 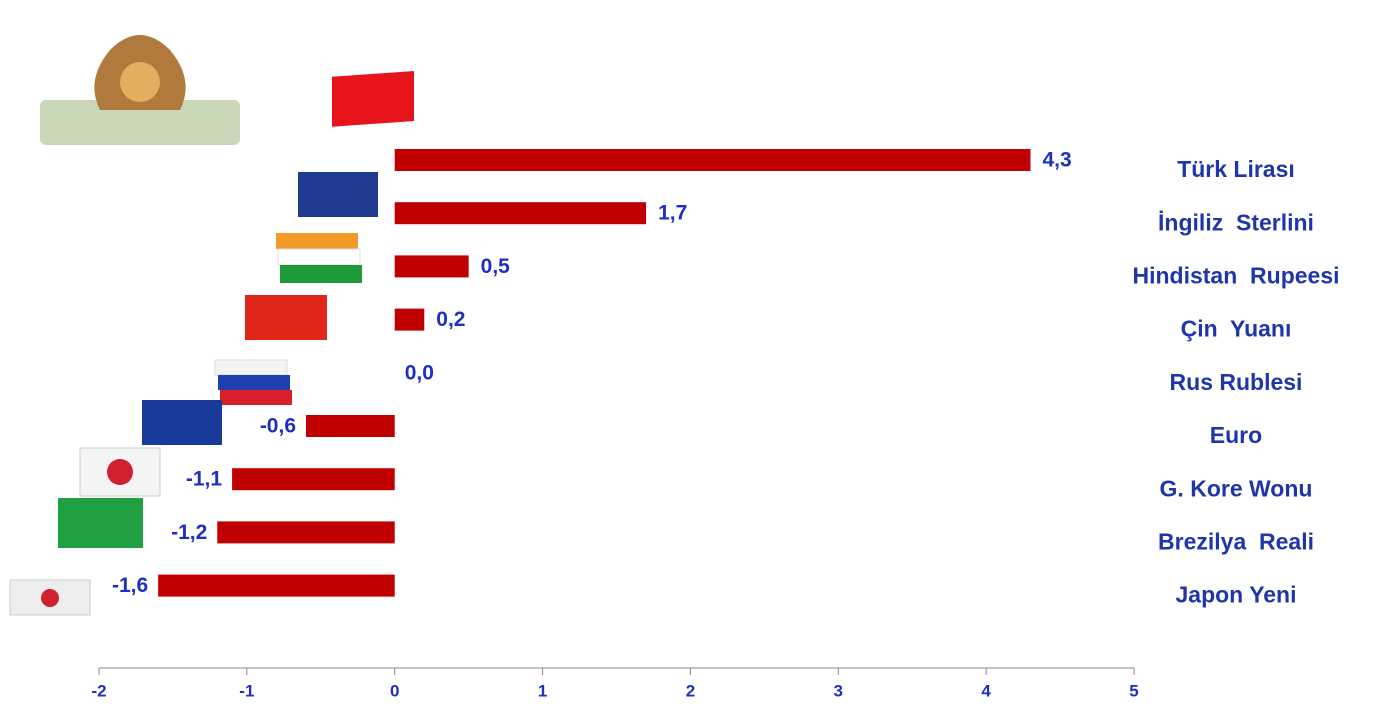 I want to click on category-label: Japon Yeni, so click(x=1235, y=595).